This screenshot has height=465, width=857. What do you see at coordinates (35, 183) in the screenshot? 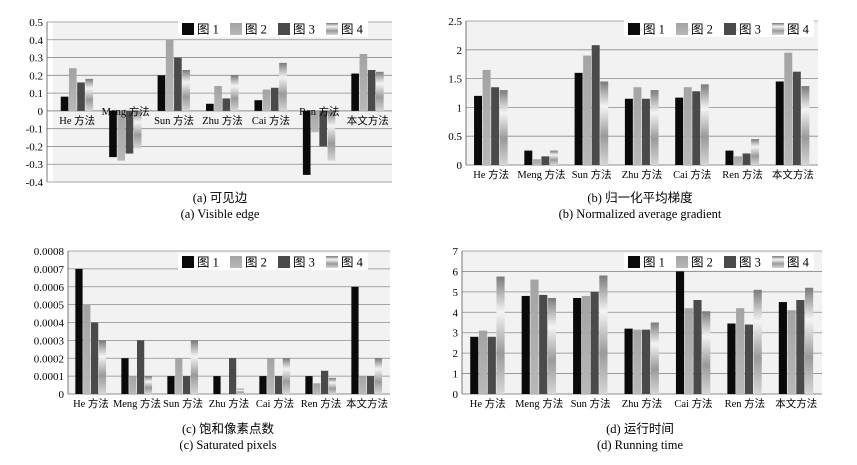
I see `y-tick-label: -0.4` at bounding box center [35, 183].